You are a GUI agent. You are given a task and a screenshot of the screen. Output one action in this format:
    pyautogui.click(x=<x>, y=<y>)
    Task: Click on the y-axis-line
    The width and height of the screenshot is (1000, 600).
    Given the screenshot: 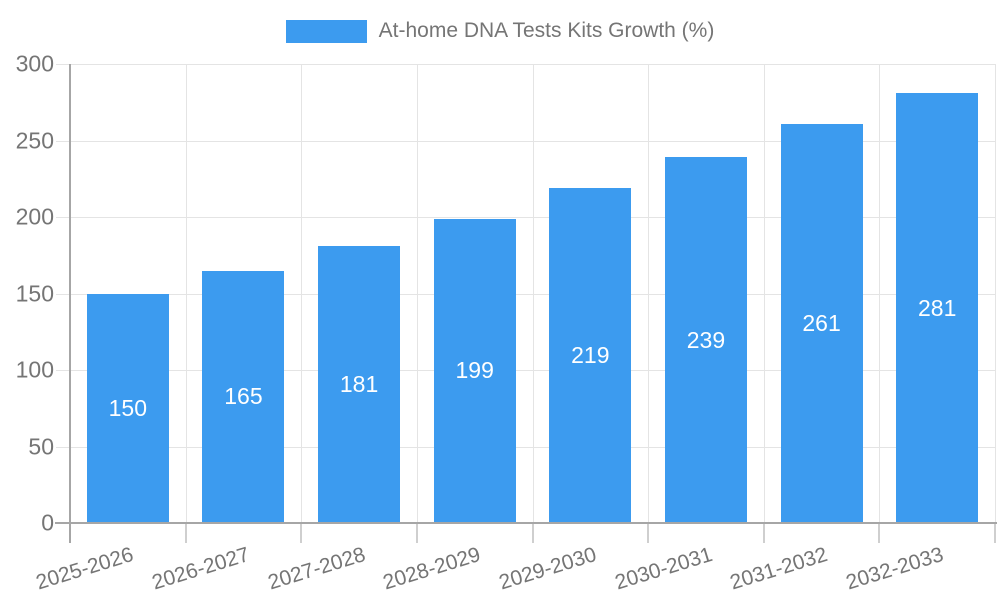 What is the action you would take?
    pyautogui.click(x=70, y=303)
    